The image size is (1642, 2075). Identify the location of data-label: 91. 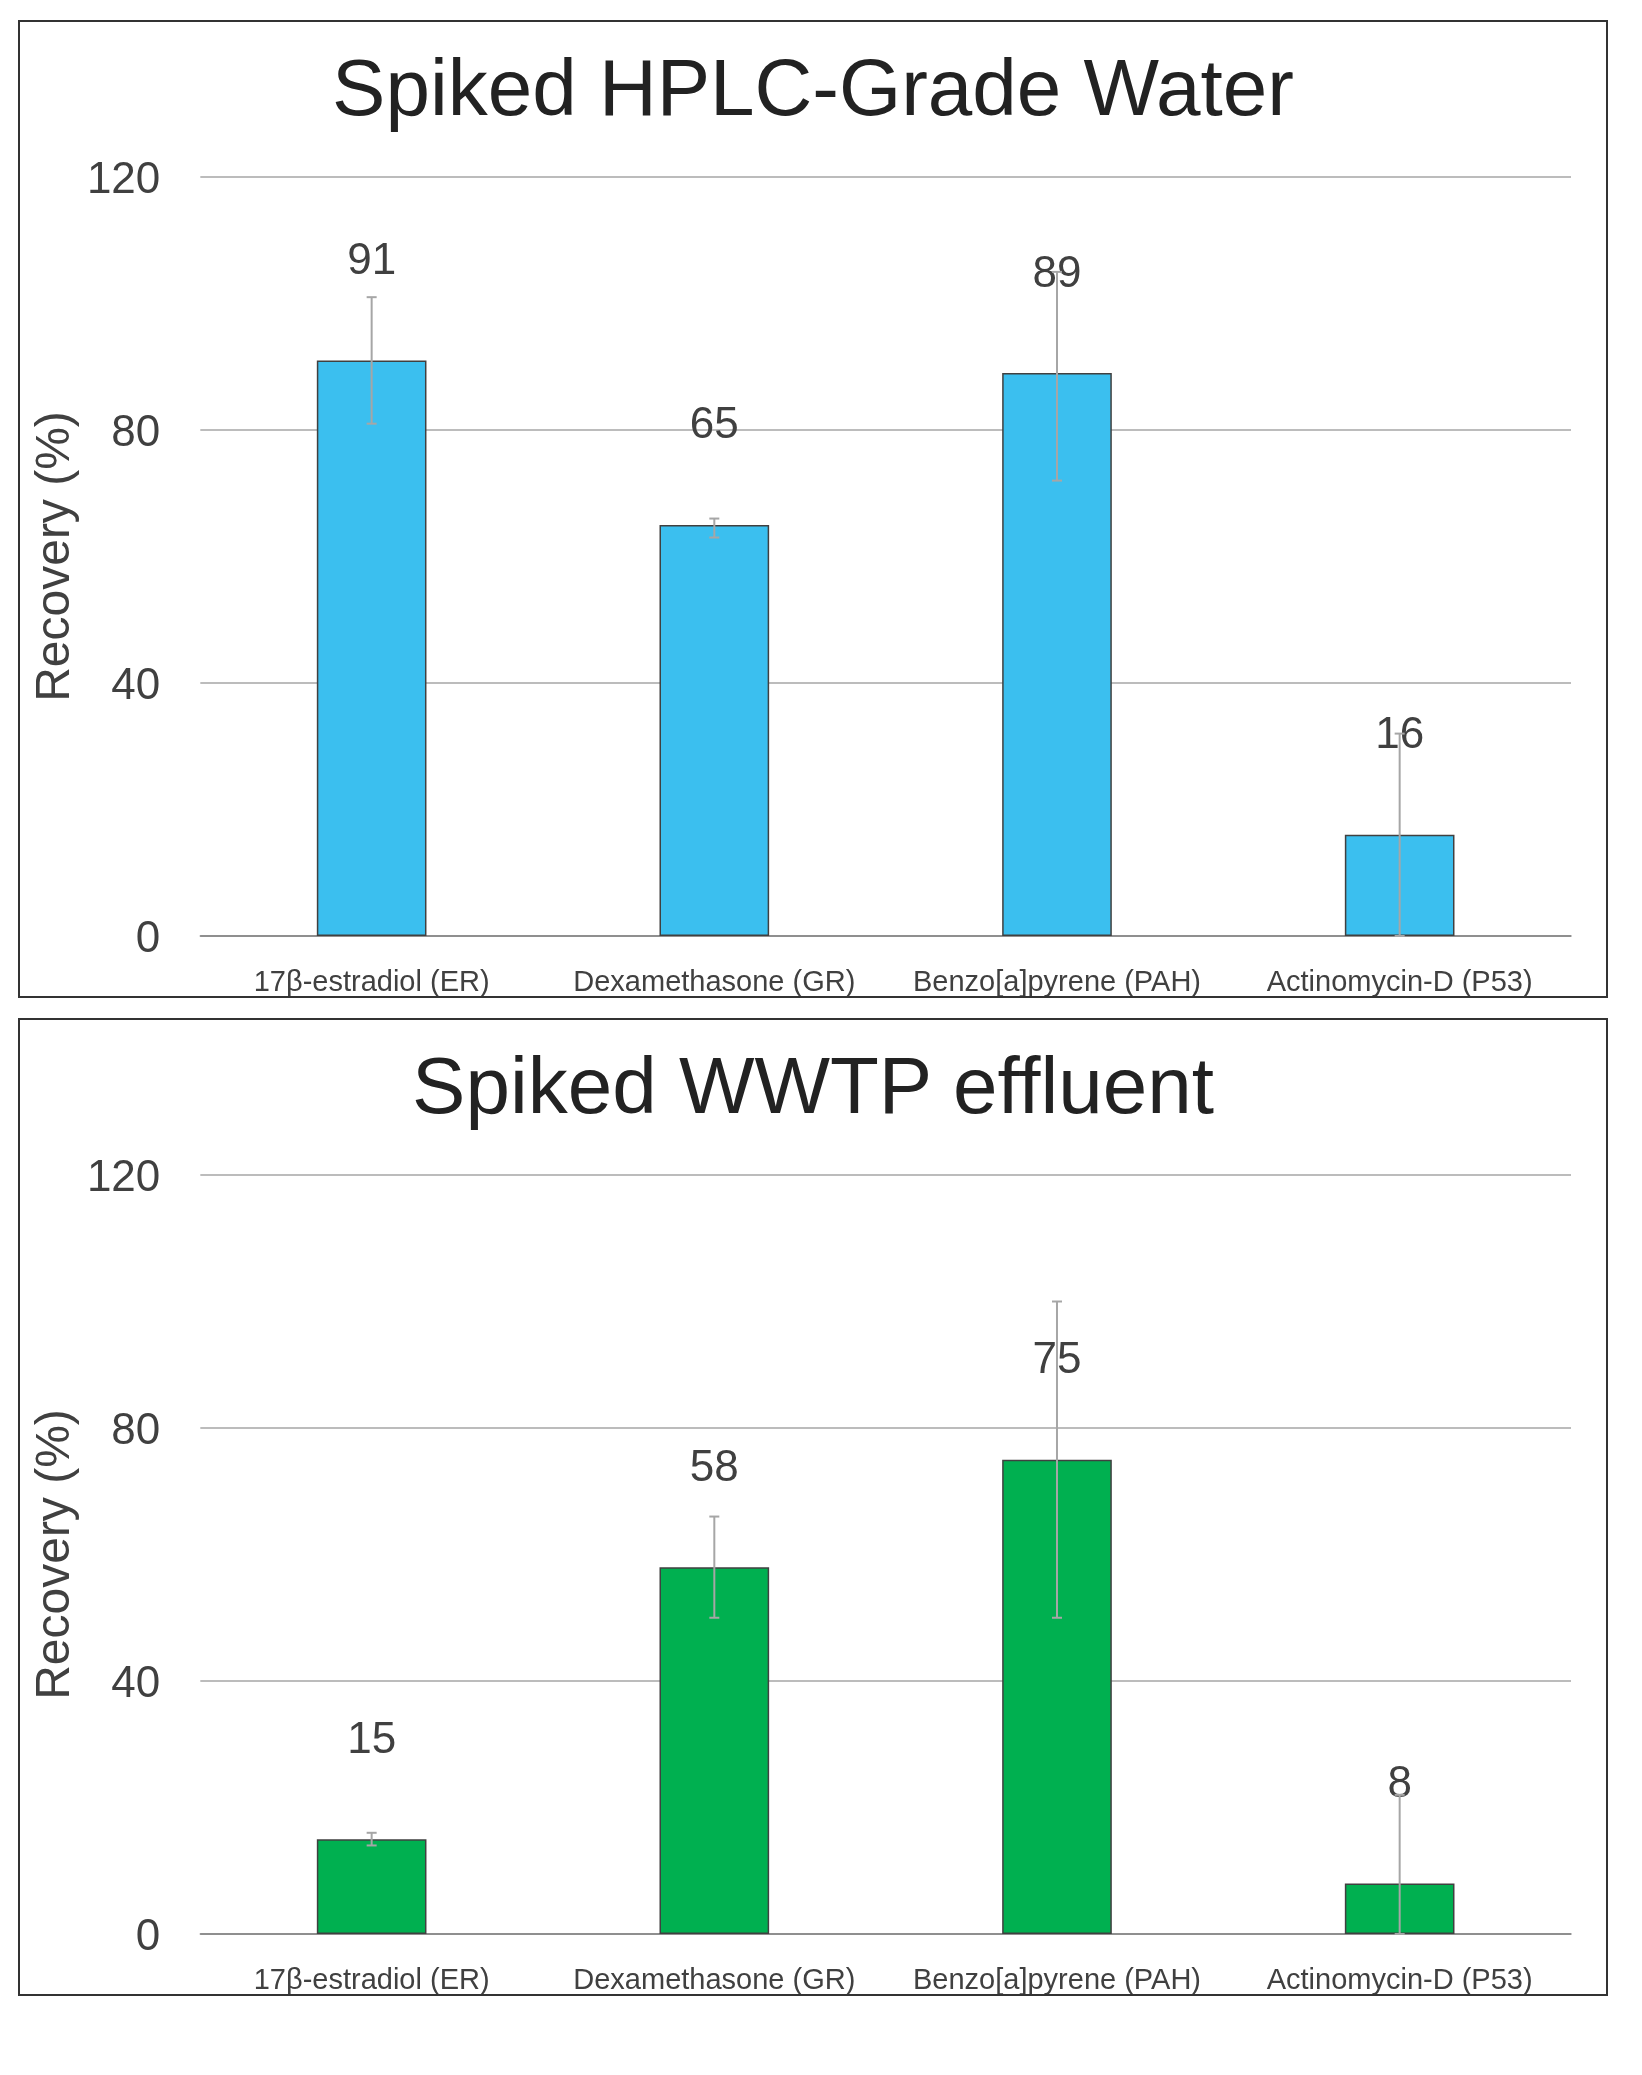
(372, 258).